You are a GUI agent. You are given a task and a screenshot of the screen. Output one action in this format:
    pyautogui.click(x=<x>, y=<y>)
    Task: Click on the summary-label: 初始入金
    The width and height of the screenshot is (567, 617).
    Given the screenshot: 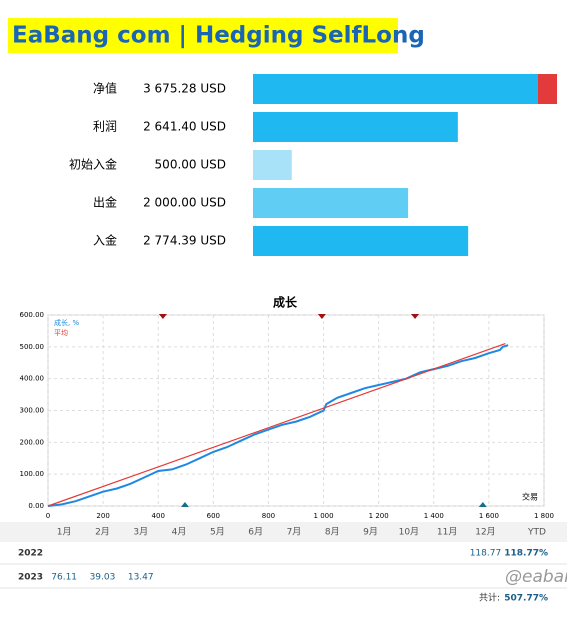 What is the action you would take?
    pyautogui.click(x=93, y=164)
    